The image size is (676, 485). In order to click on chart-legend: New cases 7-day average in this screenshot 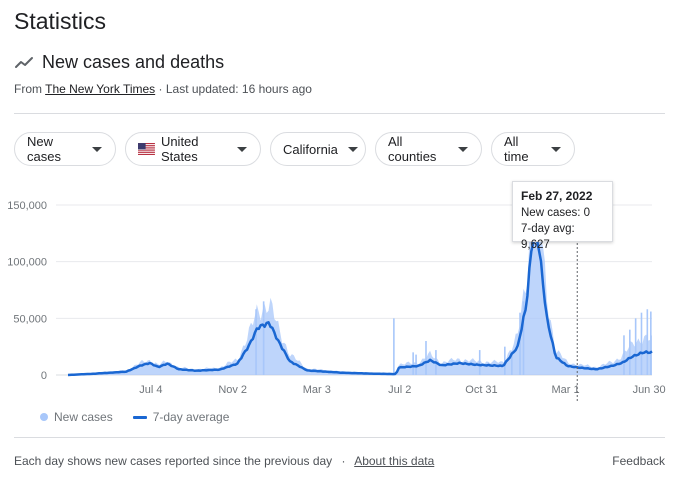, I will do `click(134, 417)`.